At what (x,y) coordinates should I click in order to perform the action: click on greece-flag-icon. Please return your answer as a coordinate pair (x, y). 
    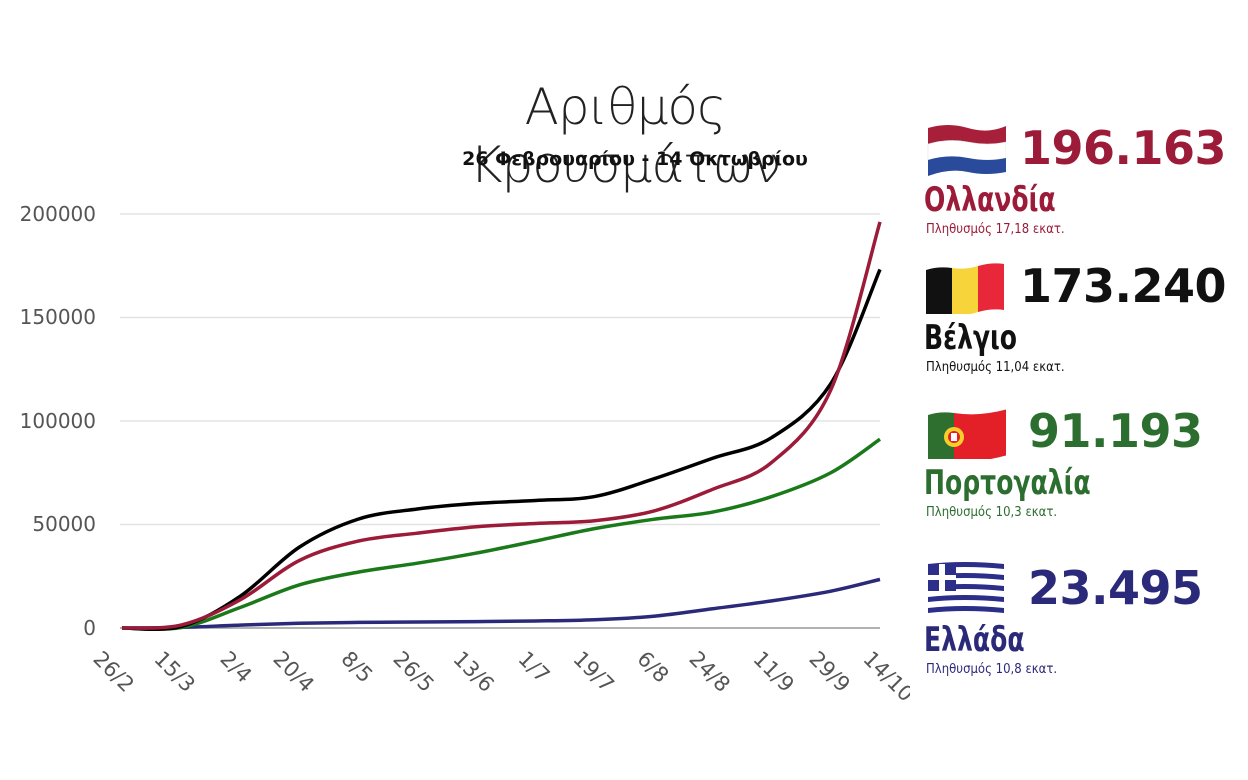
    Looking at the image, I should click on (966, 587).